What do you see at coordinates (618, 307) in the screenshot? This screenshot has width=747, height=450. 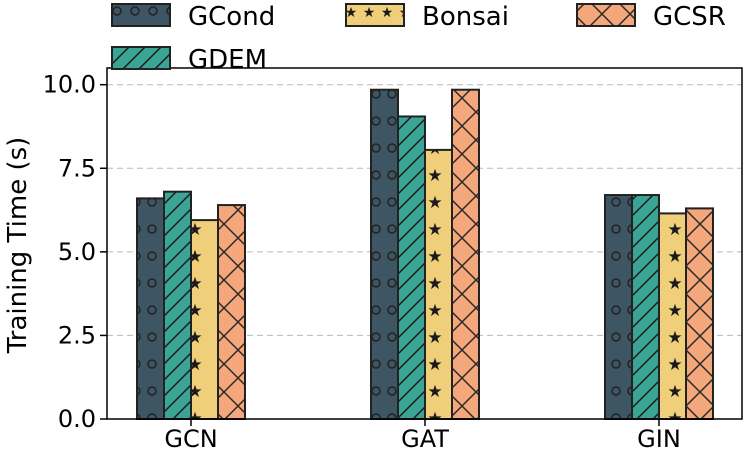 I see `bar-gcond-gin` at bounding box center [618, 307].